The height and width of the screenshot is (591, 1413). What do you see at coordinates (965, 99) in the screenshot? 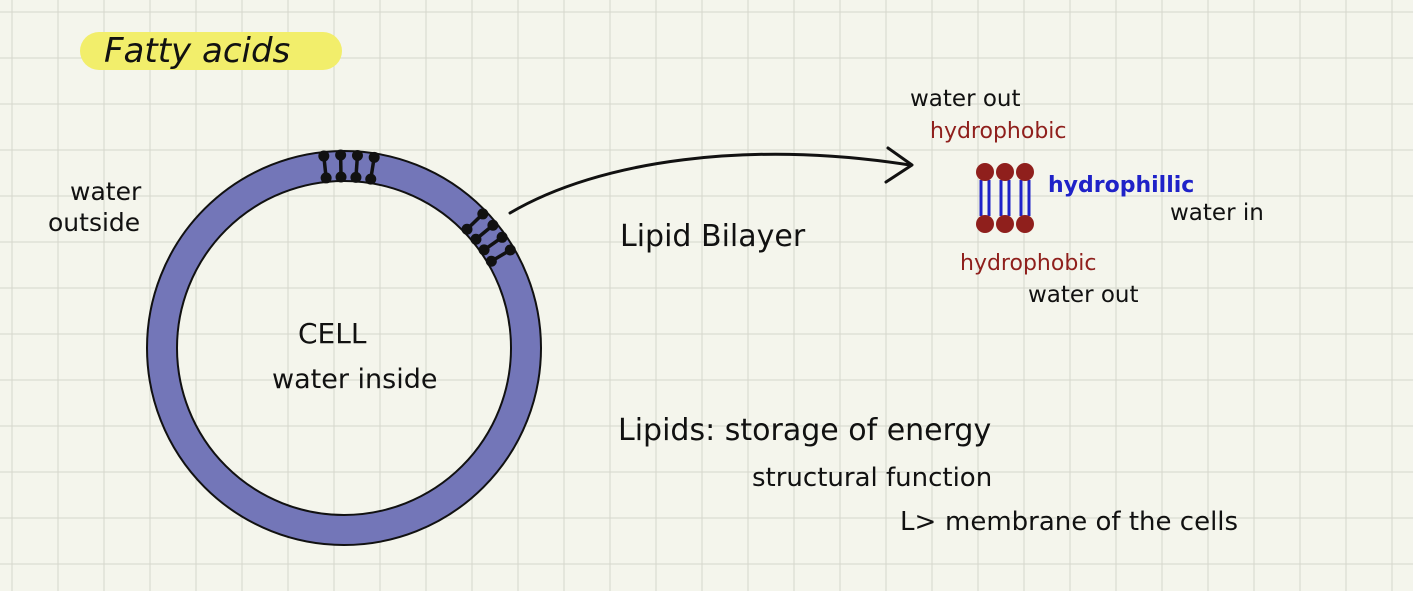
I see `bilayer-top-water-label: water out` at bounding box center [965, 99].